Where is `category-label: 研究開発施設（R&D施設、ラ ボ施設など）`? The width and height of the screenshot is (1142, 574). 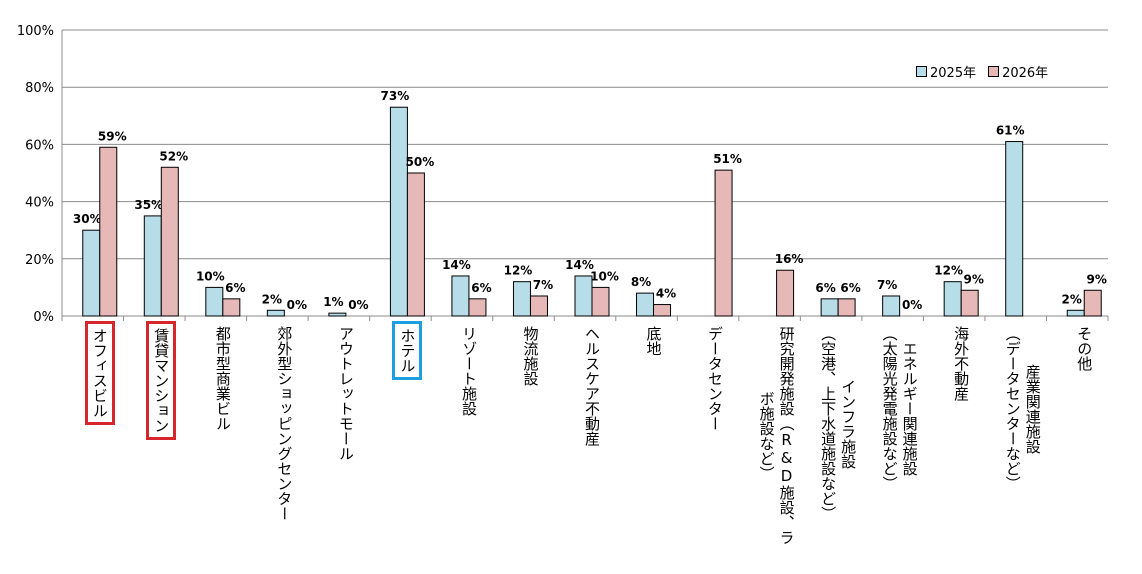 category-label: 研究開発施設（R&D施設、ラ ボ施設など） is located at coordinates (776, 435).